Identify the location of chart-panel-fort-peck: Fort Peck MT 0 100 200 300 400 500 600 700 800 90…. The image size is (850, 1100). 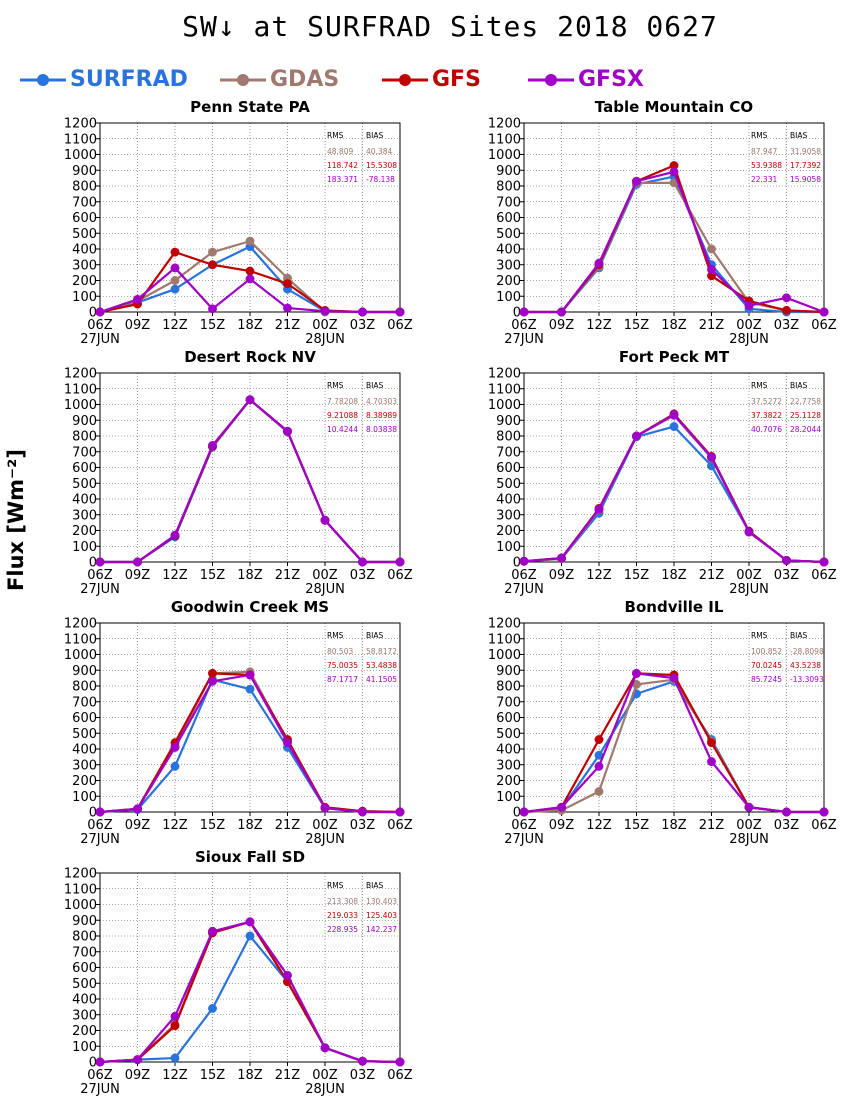
(657, 473).